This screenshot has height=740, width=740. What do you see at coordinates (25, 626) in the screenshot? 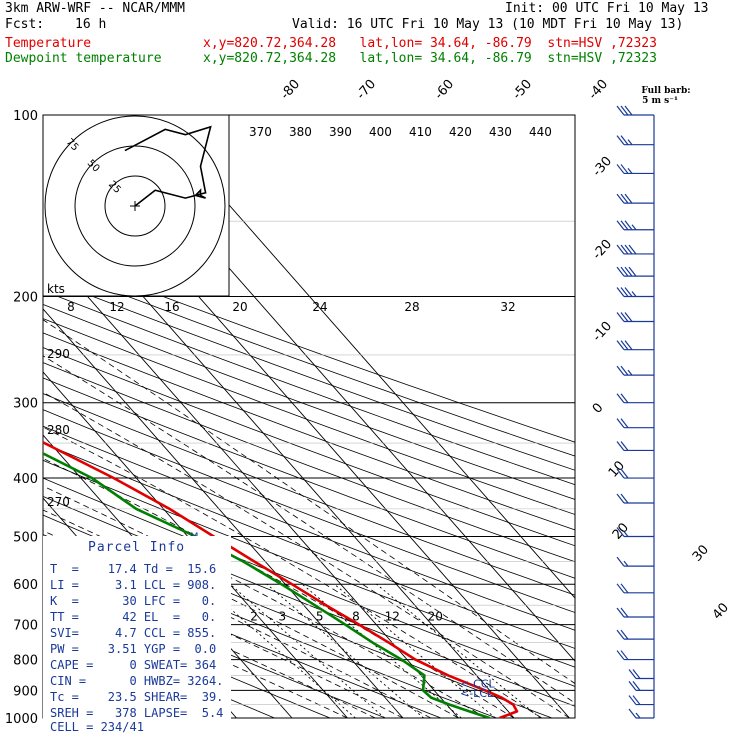
I see `pressure-label: 700` at bounding box center [25, 626].